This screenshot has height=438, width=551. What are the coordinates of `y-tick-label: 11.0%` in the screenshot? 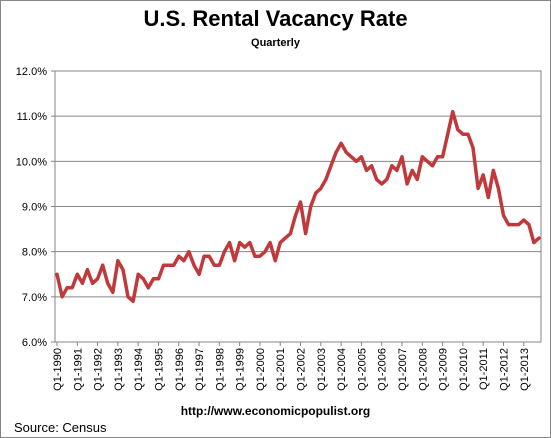 It's located at (32, 117).